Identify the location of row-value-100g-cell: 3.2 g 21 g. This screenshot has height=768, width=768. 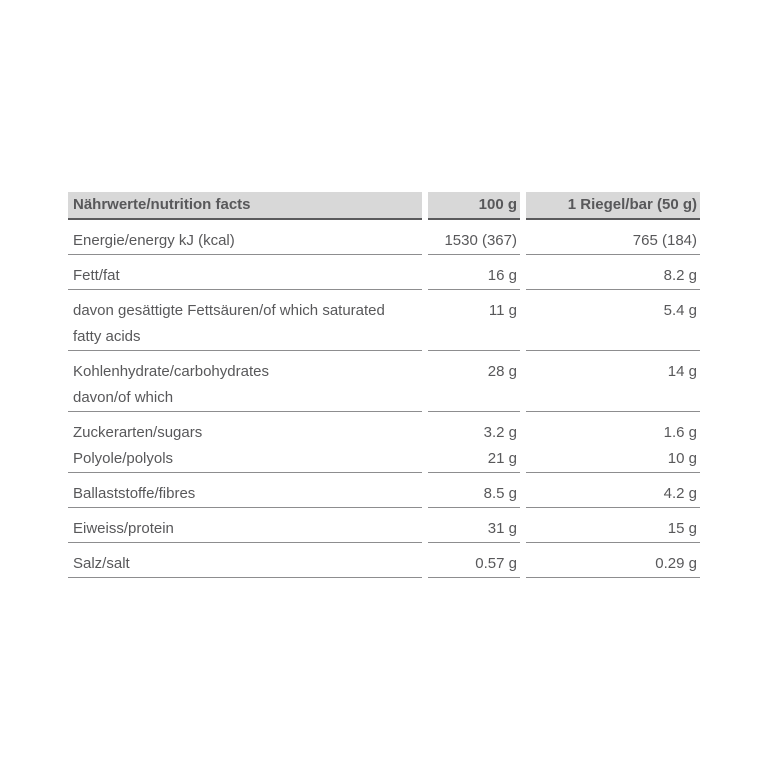
(474, 442).